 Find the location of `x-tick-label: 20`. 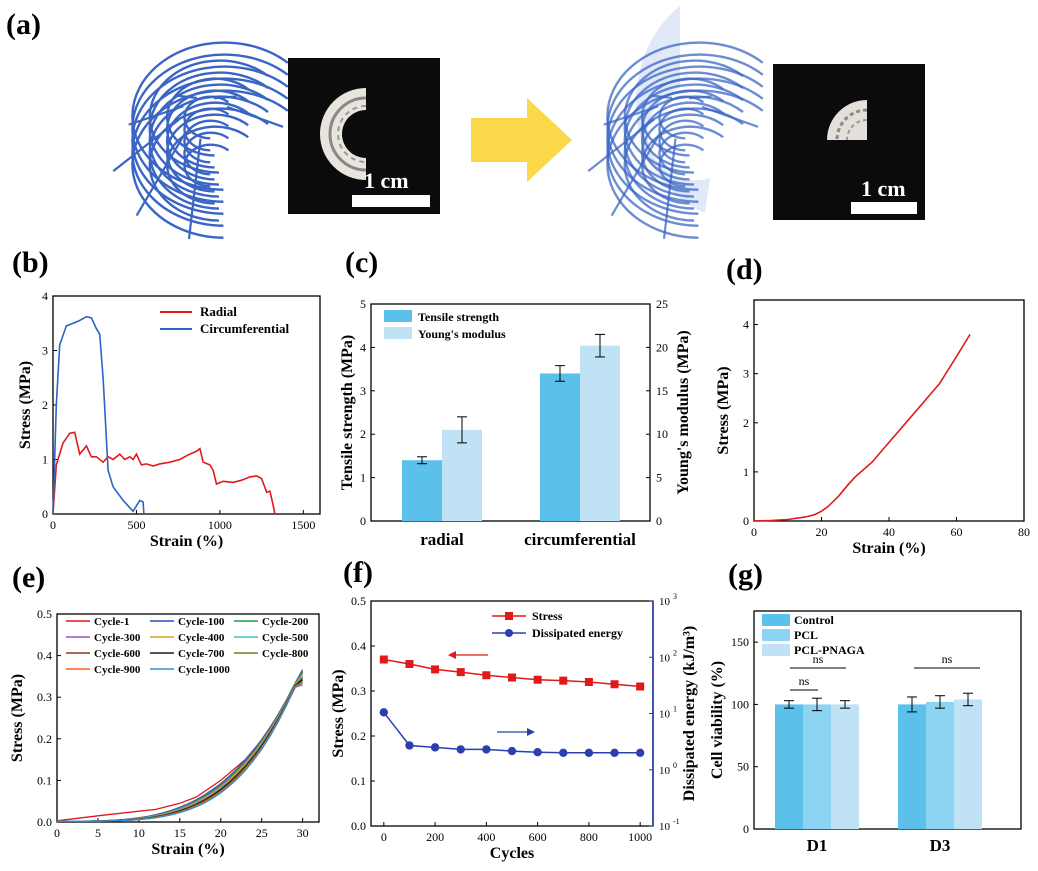

x-tick-label: 20 is located at coordinates (822, 532).